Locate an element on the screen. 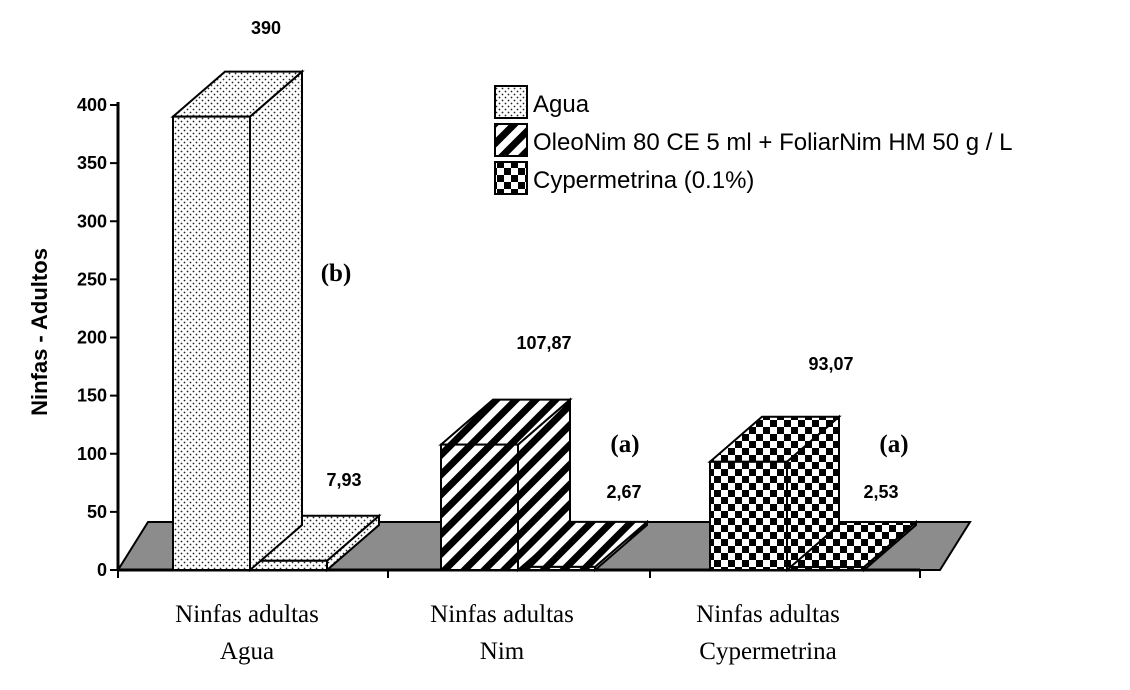 This screenshot has width=1130, height=690. x-tick-label: Agua is located at coordinates (247, 651).